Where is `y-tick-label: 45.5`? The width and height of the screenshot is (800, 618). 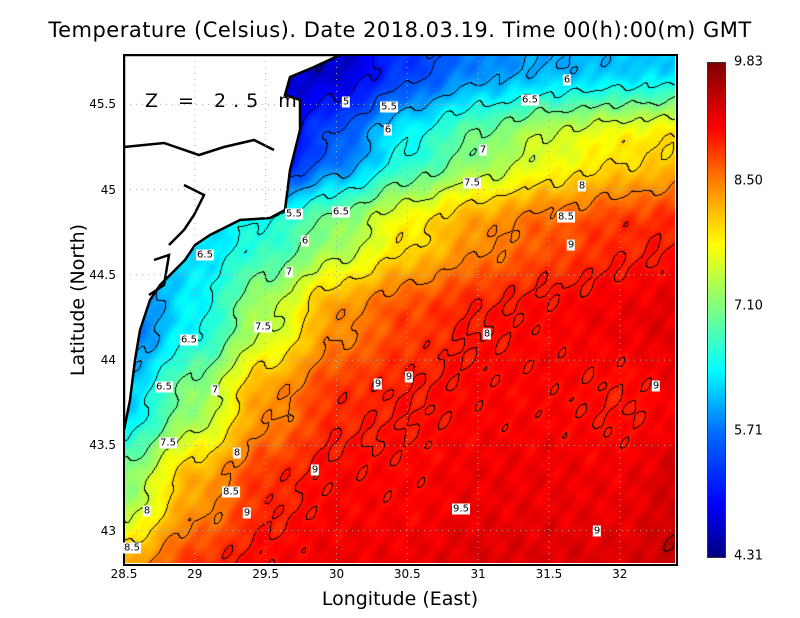 y-tick-label: 45.5 is located at coordinates (102, 104).